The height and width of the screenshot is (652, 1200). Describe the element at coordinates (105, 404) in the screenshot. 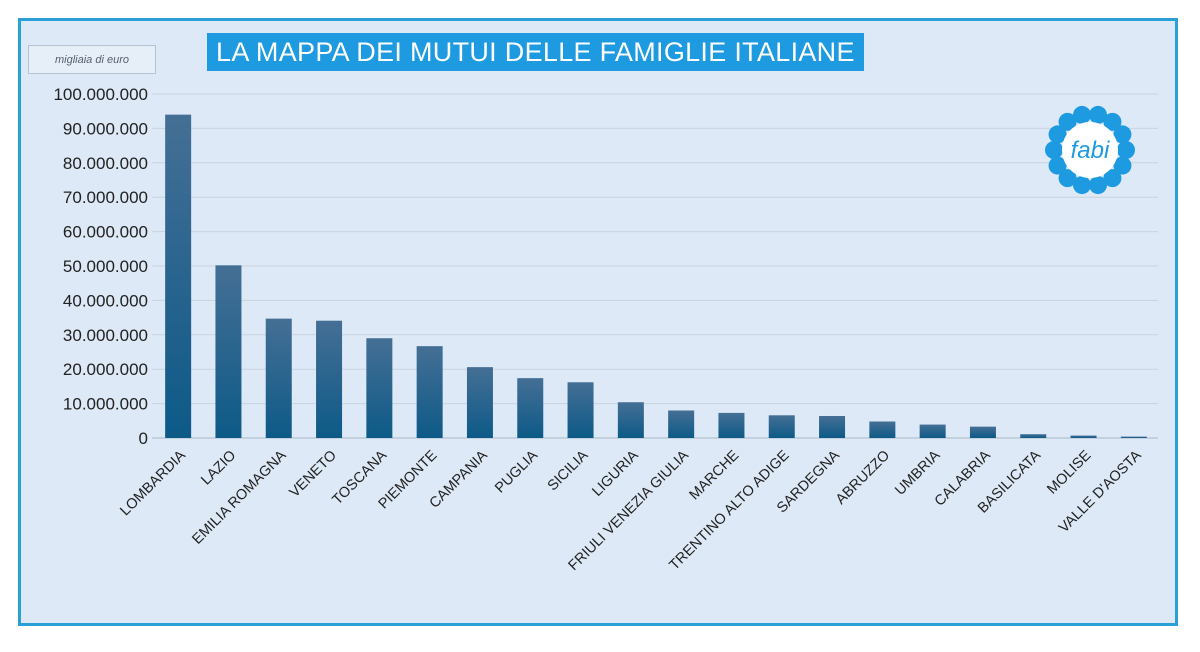

I see `y-tick-label: 10.000.000` at that location.